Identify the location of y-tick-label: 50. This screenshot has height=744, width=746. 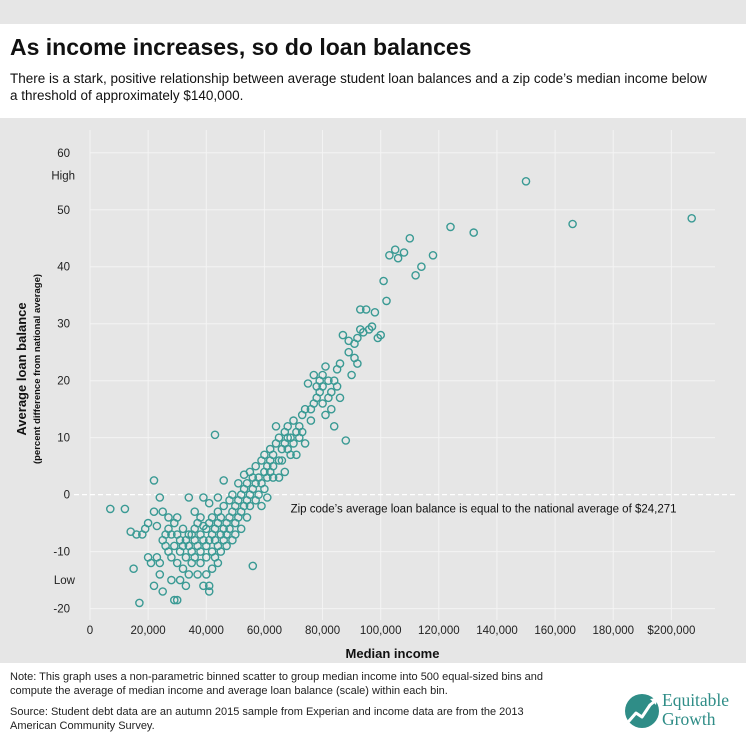
(63, 211).